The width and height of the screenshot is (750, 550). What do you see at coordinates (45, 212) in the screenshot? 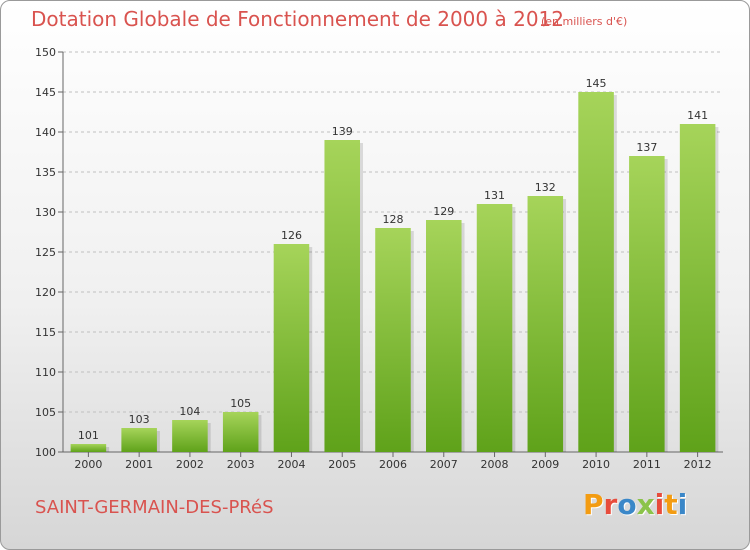
I see `y-tick-label: 130` at bounding box center [45, 212].